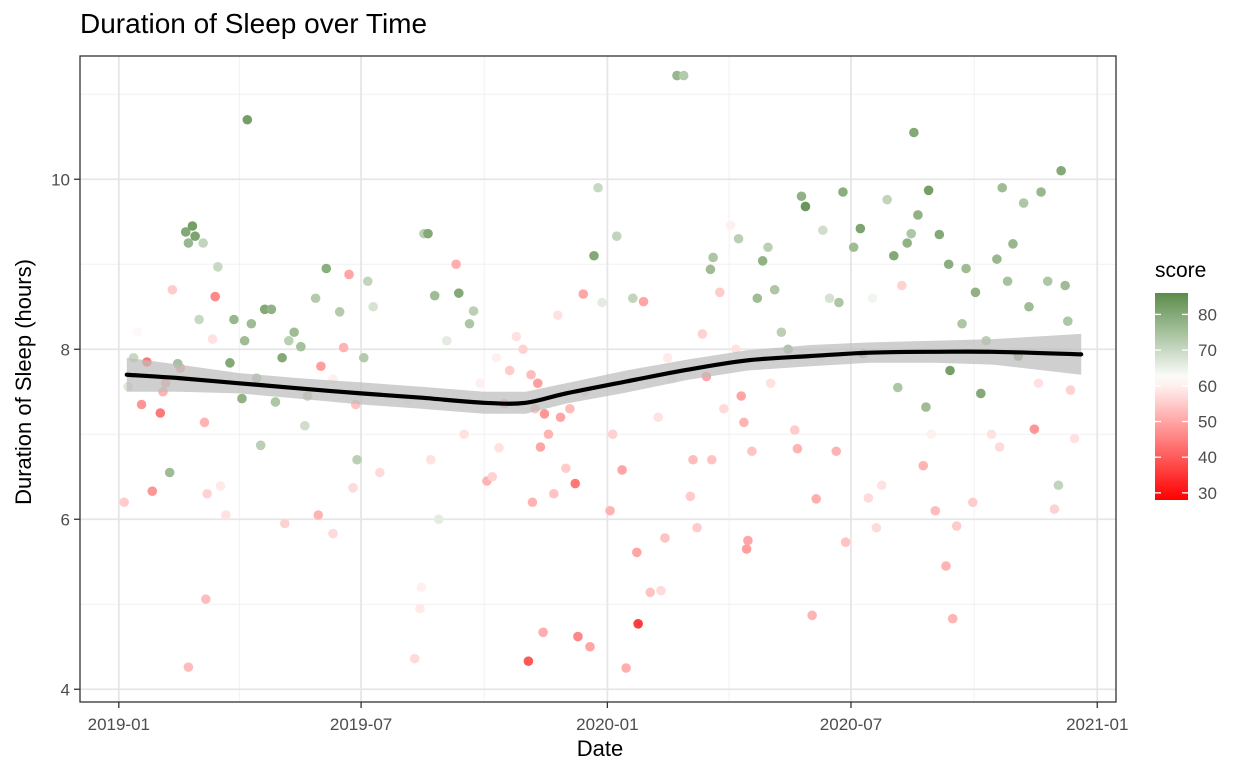  I want to click on x-axis-label: Date, so click(600, 748).